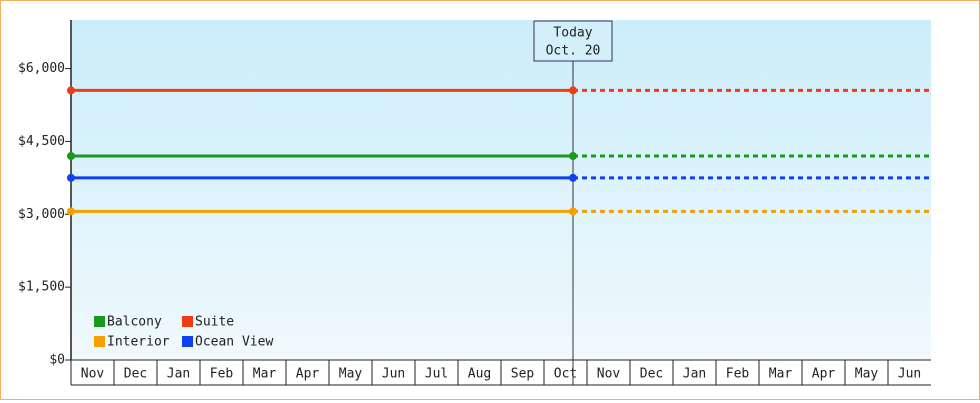 The width and height of the screenshot is (980, 403). Describe the element at coordinates (41, 141) in the screenshot. I see `y-tick-label: $4,500` at that location.